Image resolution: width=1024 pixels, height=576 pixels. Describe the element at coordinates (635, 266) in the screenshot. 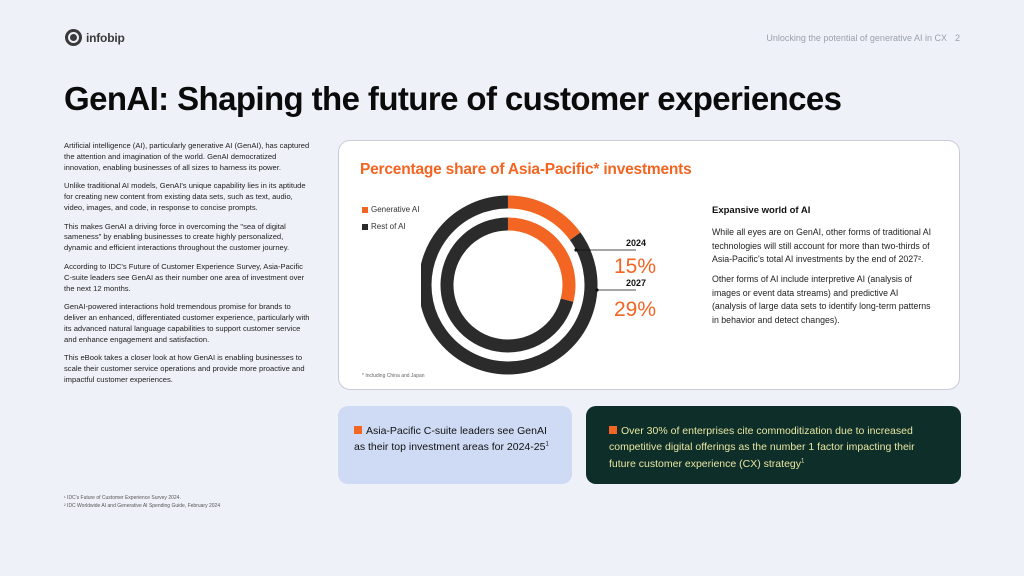

I see `value-label-2024: 15%` at that location.